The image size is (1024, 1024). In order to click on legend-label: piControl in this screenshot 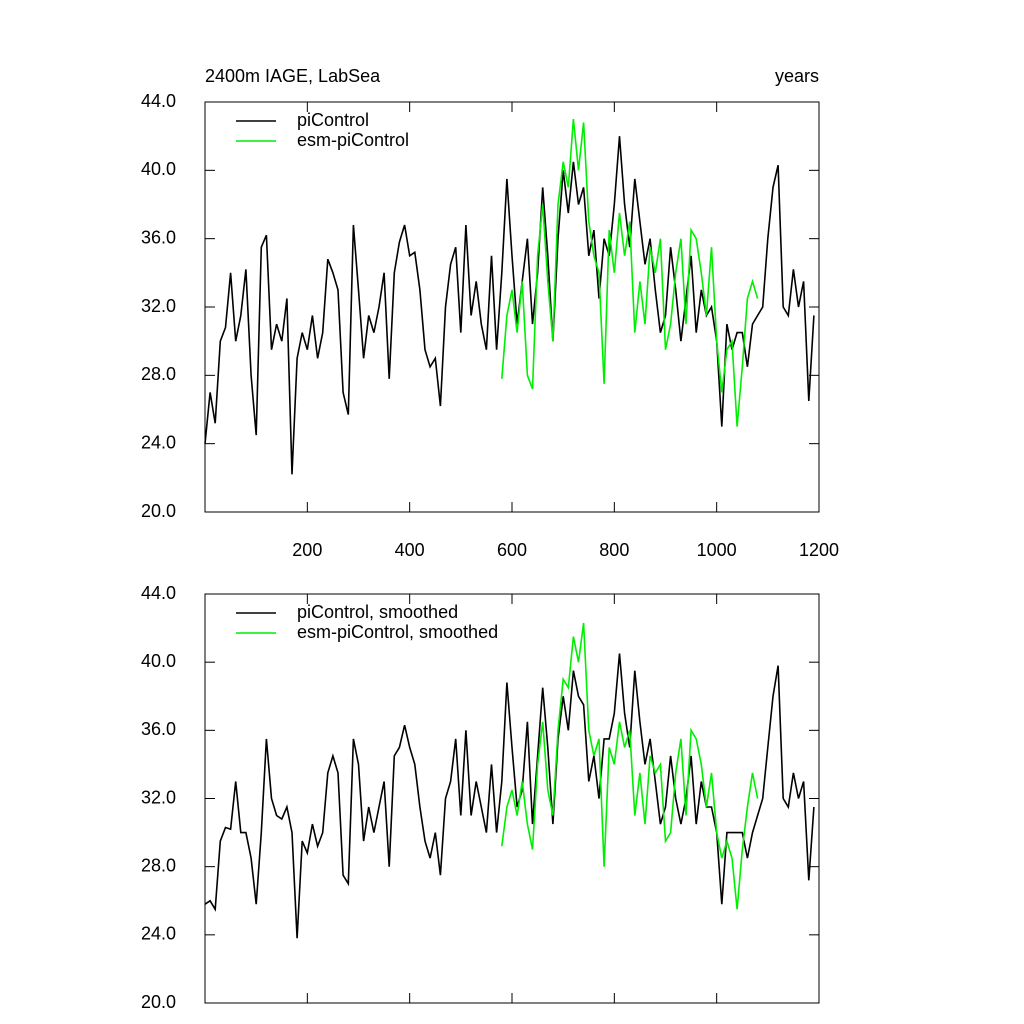, I will do `click(333, 120)`.